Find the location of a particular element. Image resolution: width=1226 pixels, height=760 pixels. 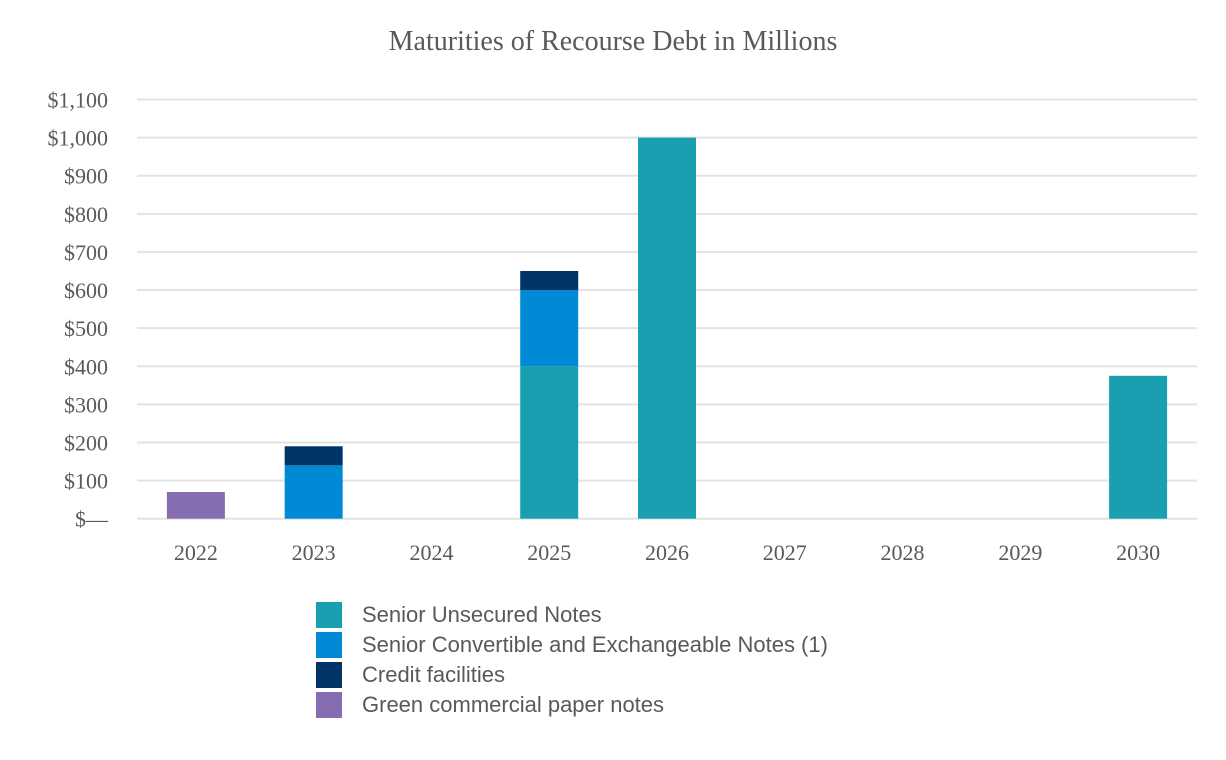

y-tick-label: $400 is located at coordinates (86, 366).